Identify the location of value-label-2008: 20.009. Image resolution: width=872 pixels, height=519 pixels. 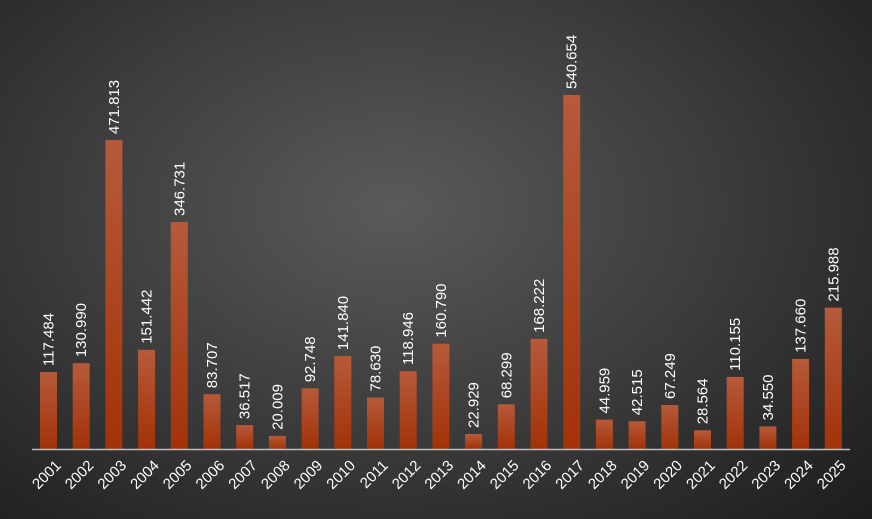
(277, 407).